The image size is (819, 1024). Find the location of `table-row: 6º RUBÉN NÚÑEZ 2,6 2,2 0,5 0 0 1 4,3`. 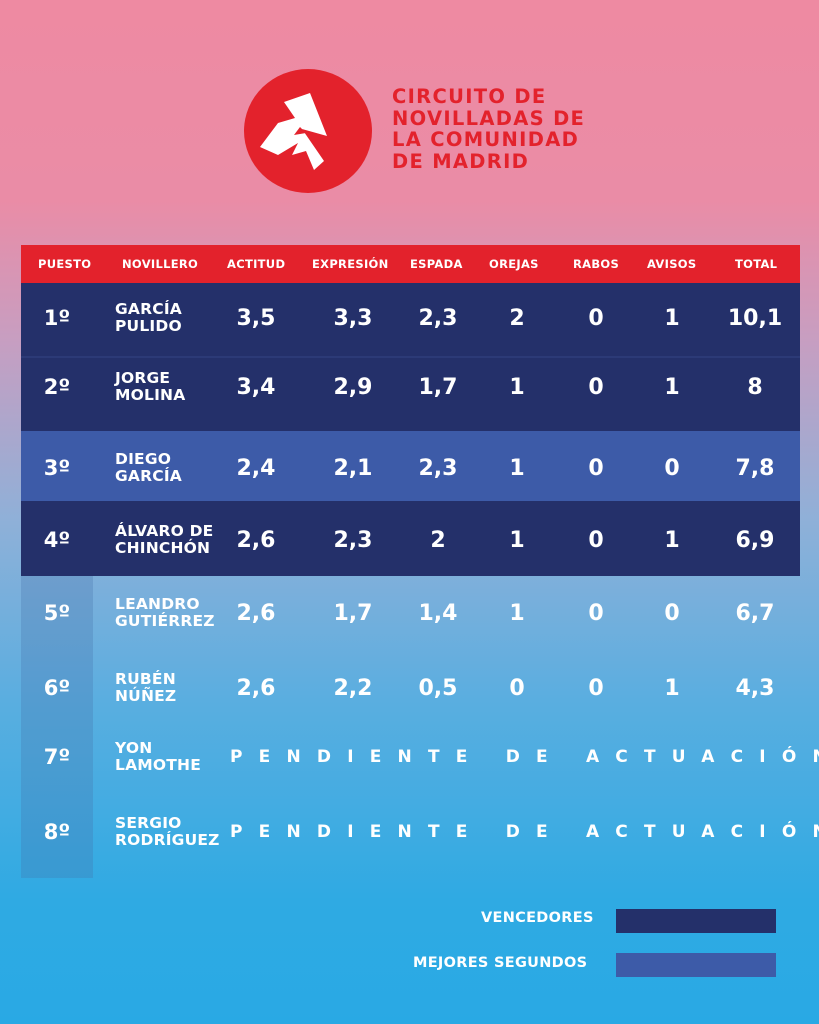

table-row: 6º RUBÉN NÚÑEZ 2,6 2,2 0,5 0 0 1 4,3 is located at coordinates (409, 688).